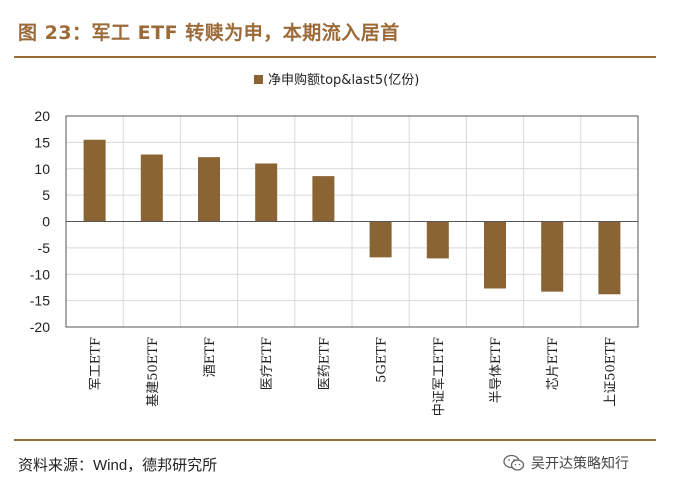  What do you see at coordinates (46, 195) in the screenshot?
I see `y-tick-label: 5` at bounding box center [46, 195].